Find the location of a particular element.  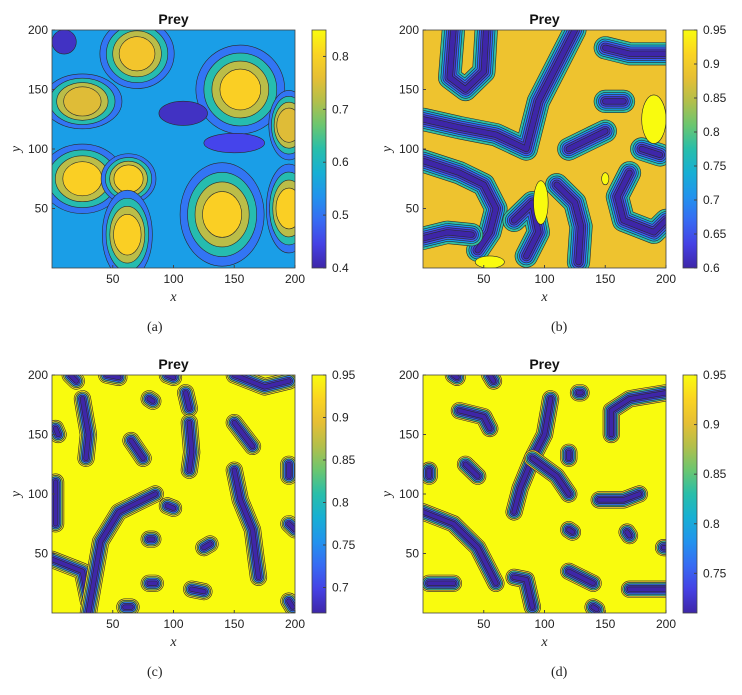

caption-c: (c) is located at coordinates (155, 672).